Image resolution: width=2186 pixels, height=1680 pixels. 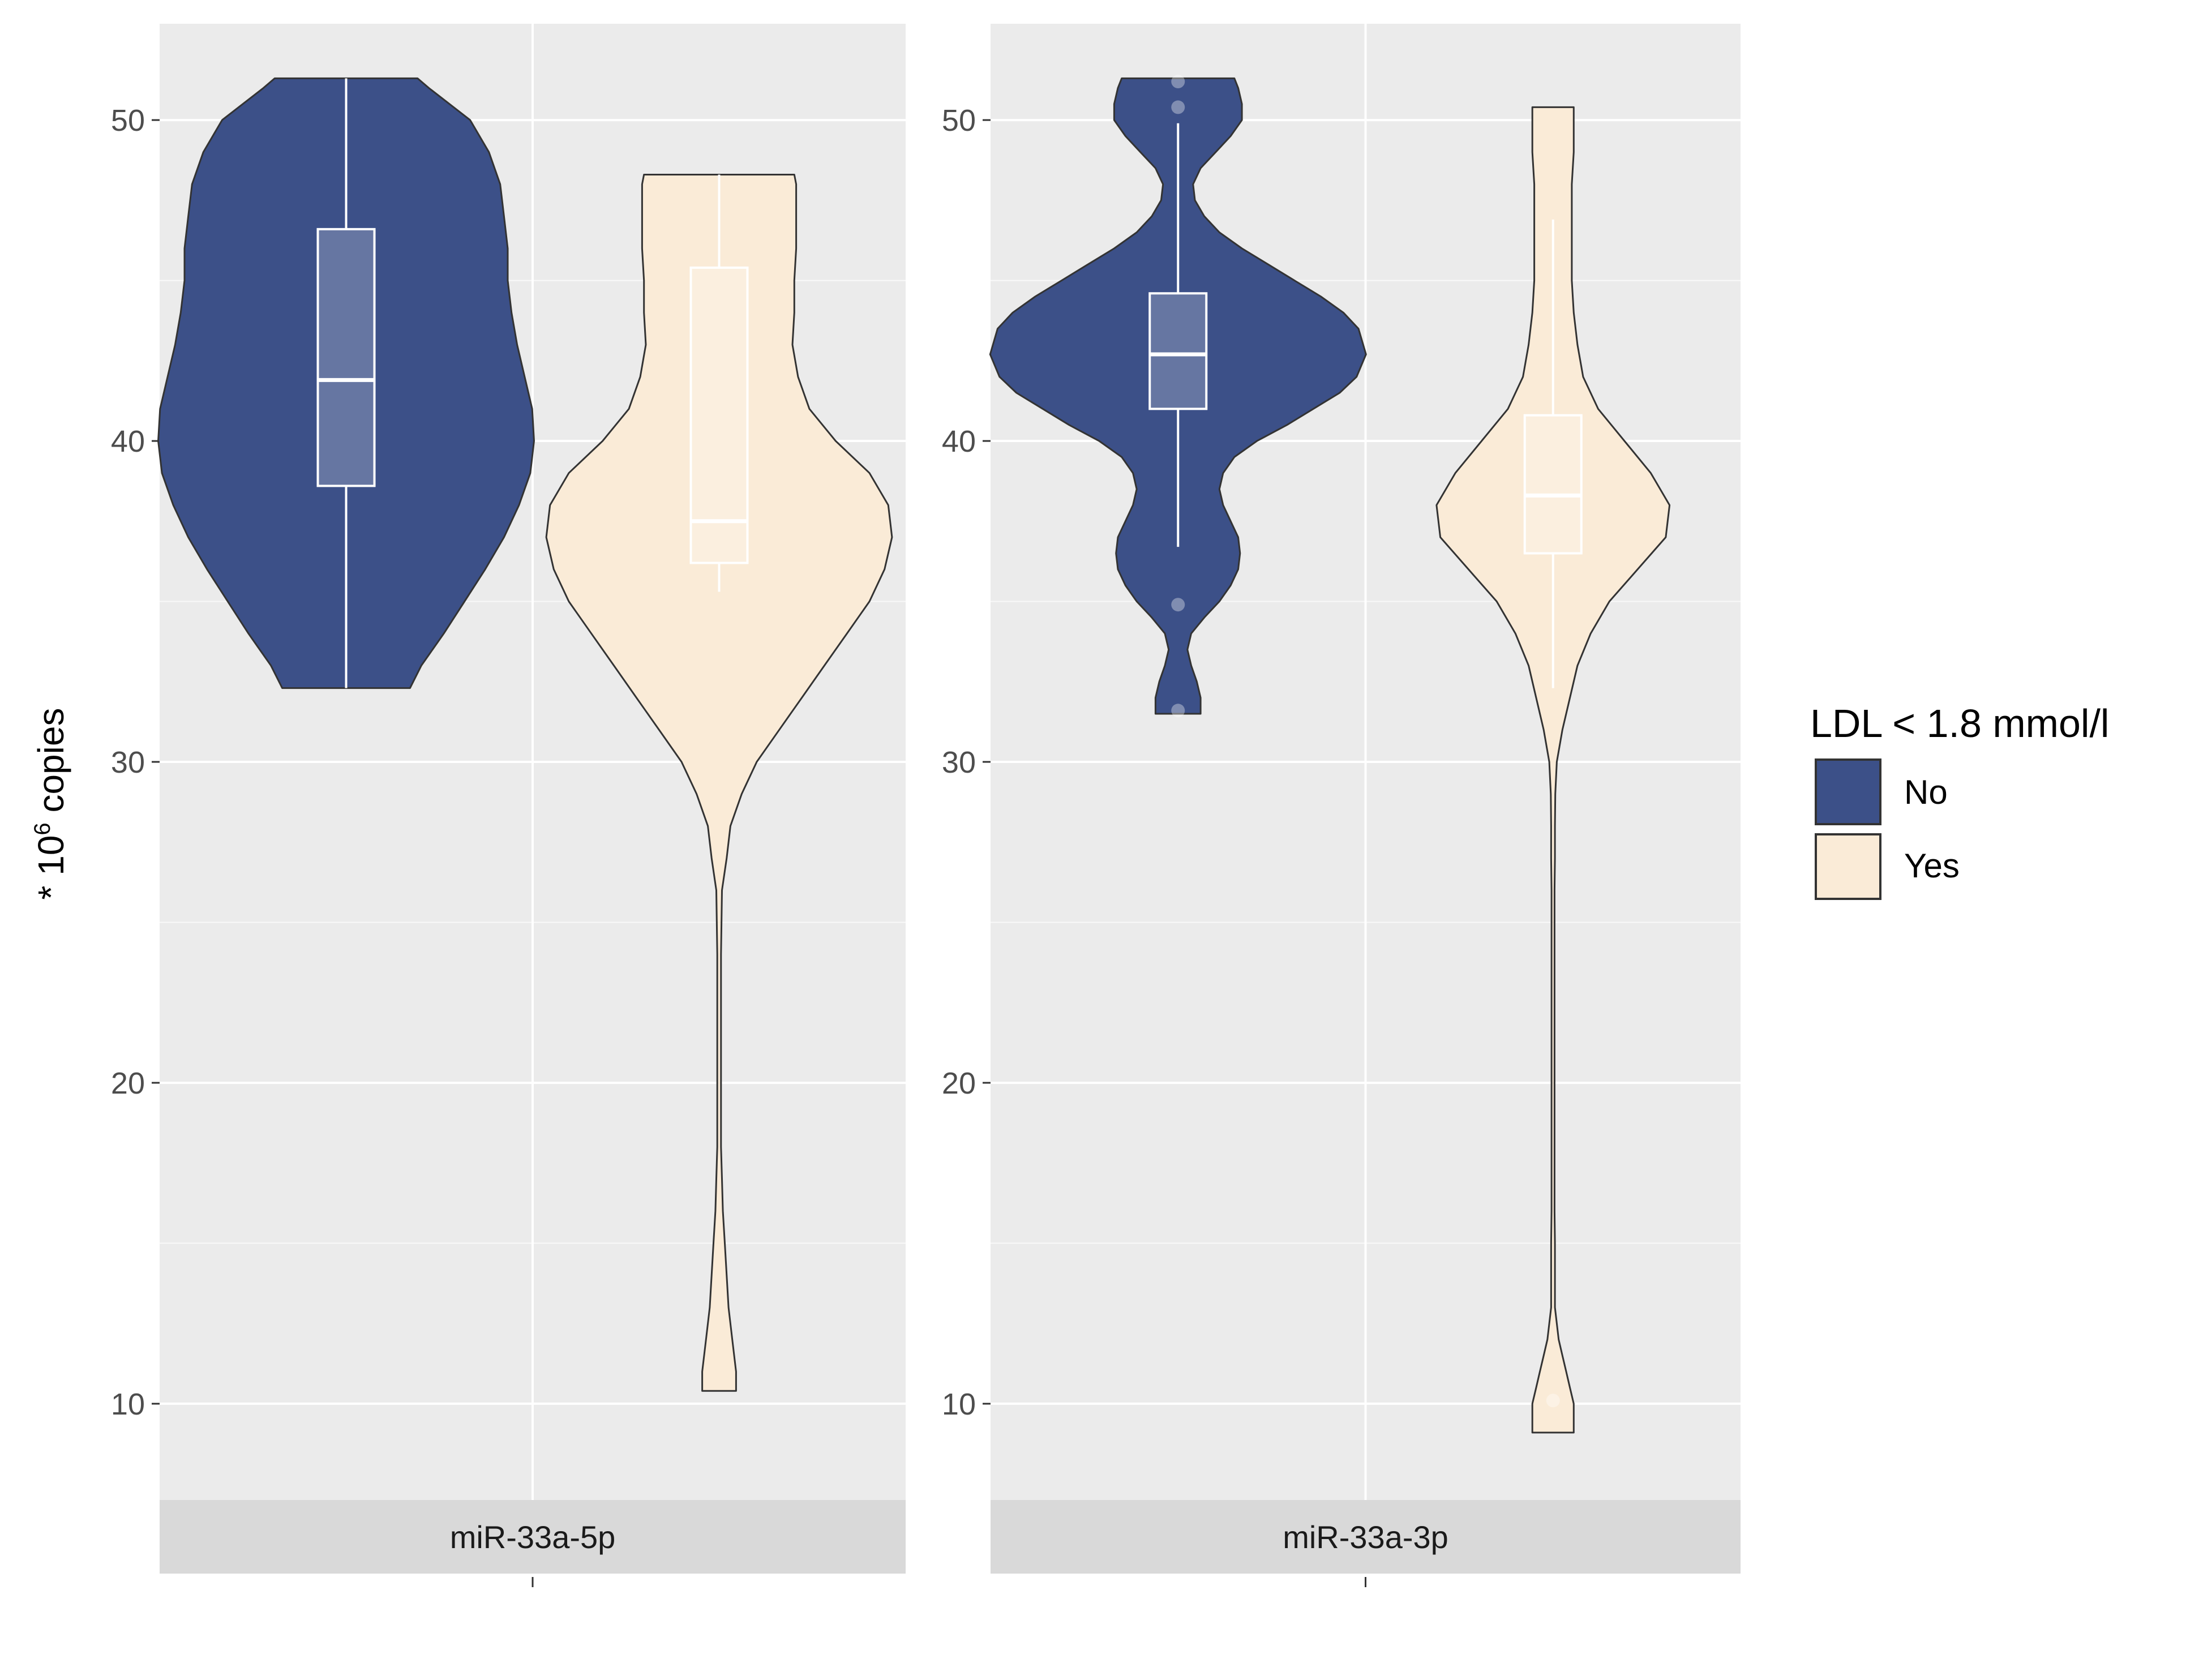 I want to click on facet-strip-label: miR-33a-3p, so click(x=1365, y=1537).